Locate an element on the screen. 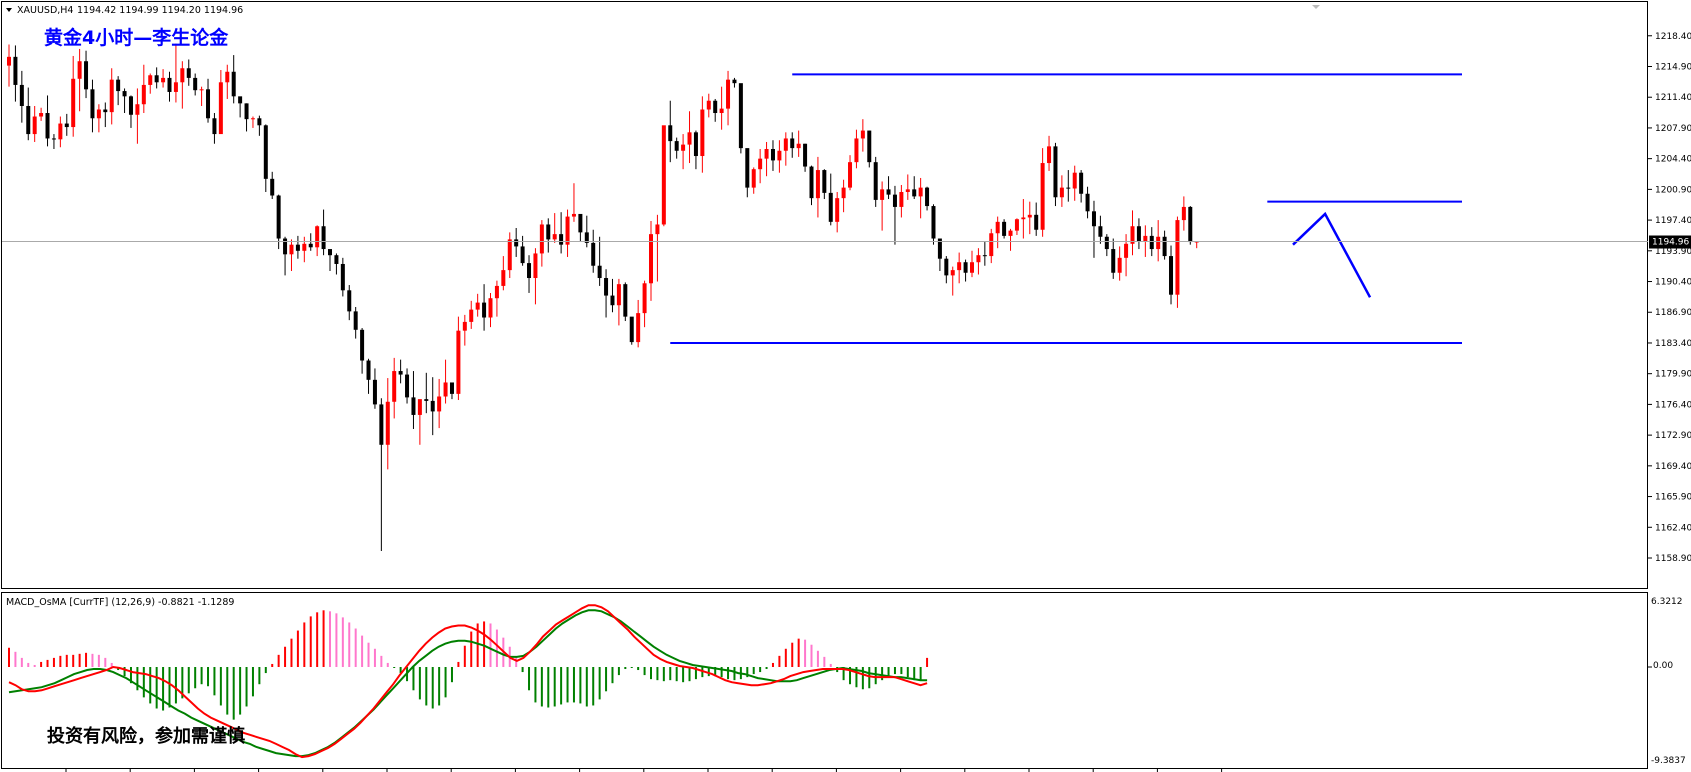  signal-line is located at coordinates (468, 683).